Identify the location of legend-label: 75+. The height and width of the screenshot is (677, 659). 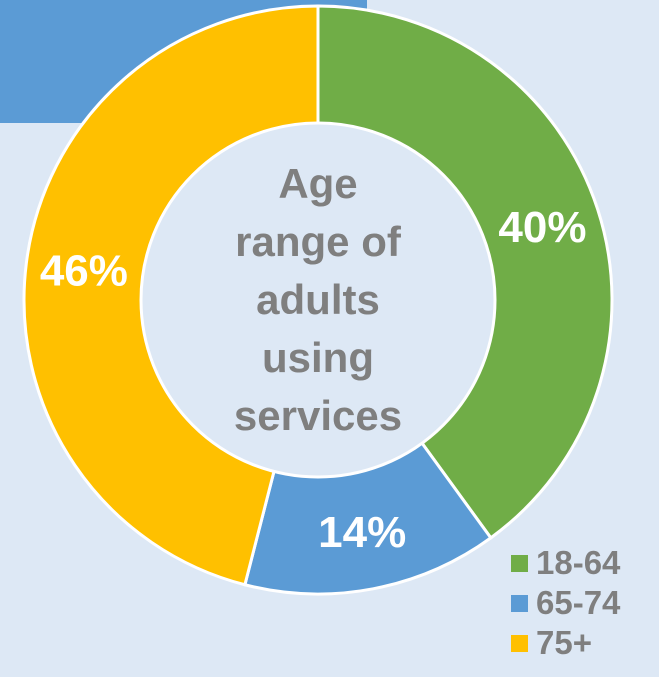
(564, 642).